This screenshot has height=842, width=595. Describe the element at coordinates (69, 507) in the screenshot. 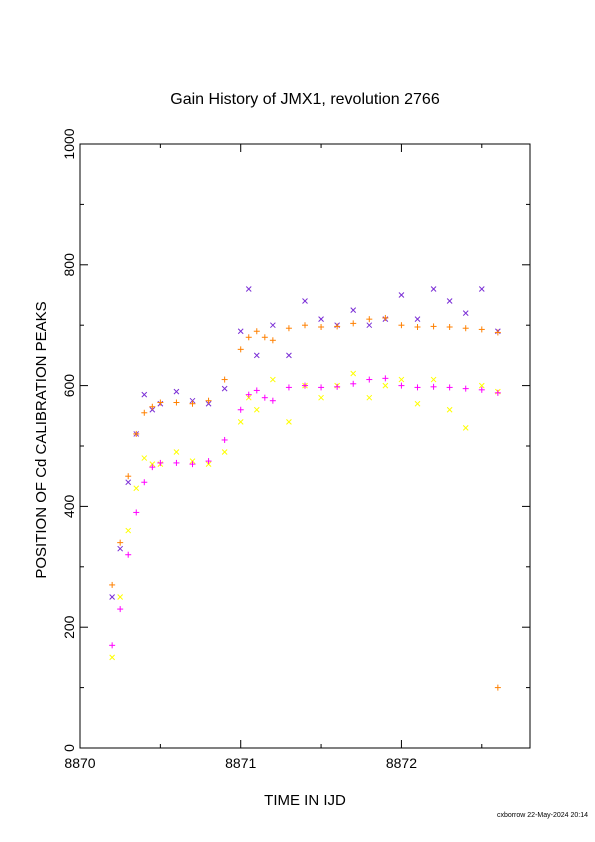

I see `y-tick-label: 400` at that location.